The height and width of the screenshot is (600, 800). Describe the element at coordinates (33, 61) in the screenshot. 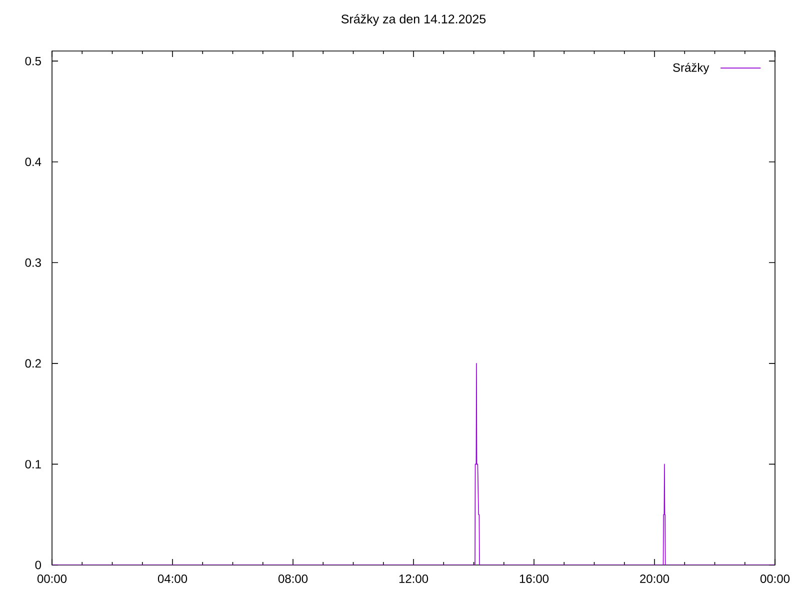

I see `y-tick-label: 0.5` at that location.